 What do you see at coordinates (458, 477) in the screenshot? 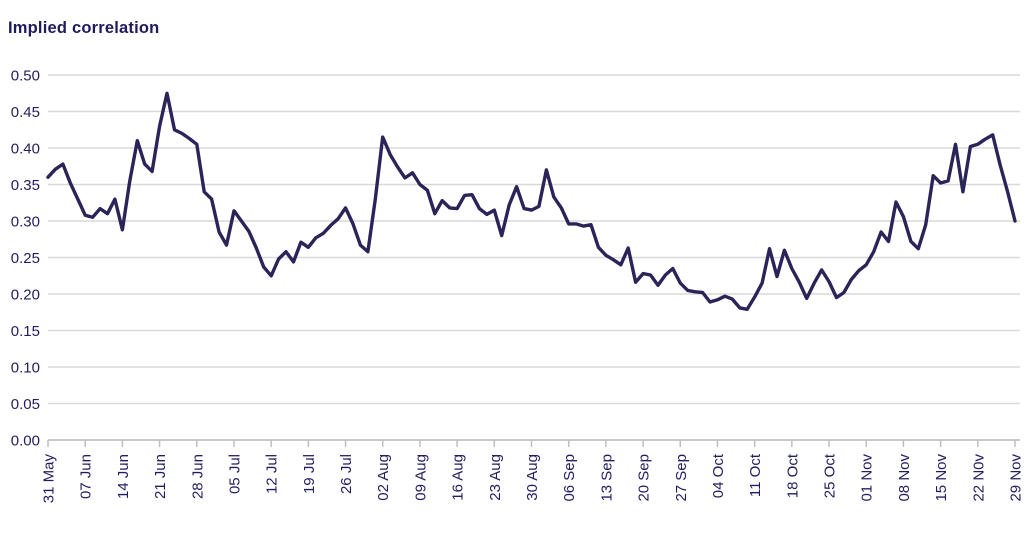
I see `x-tick-label: 16 Aug` at bounding box center [458, 477].